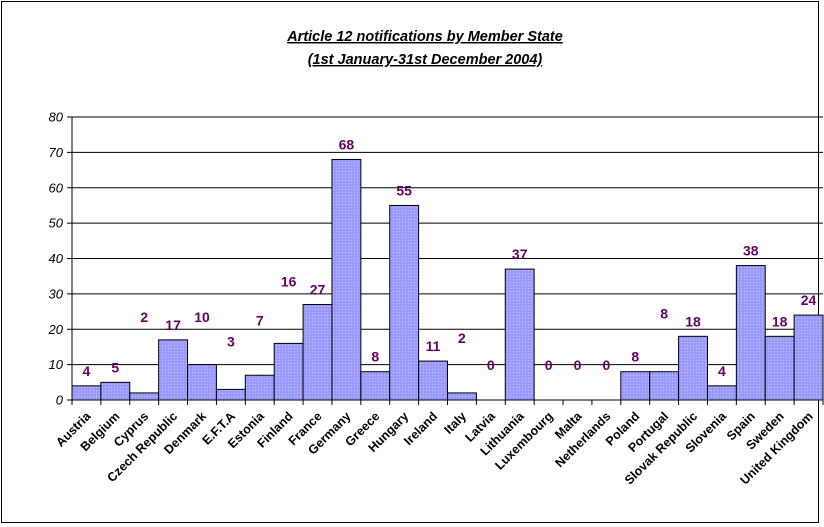 The height and width of the screenshot is (527, 824). I want to click on data-label: 38, so click(751, 251).